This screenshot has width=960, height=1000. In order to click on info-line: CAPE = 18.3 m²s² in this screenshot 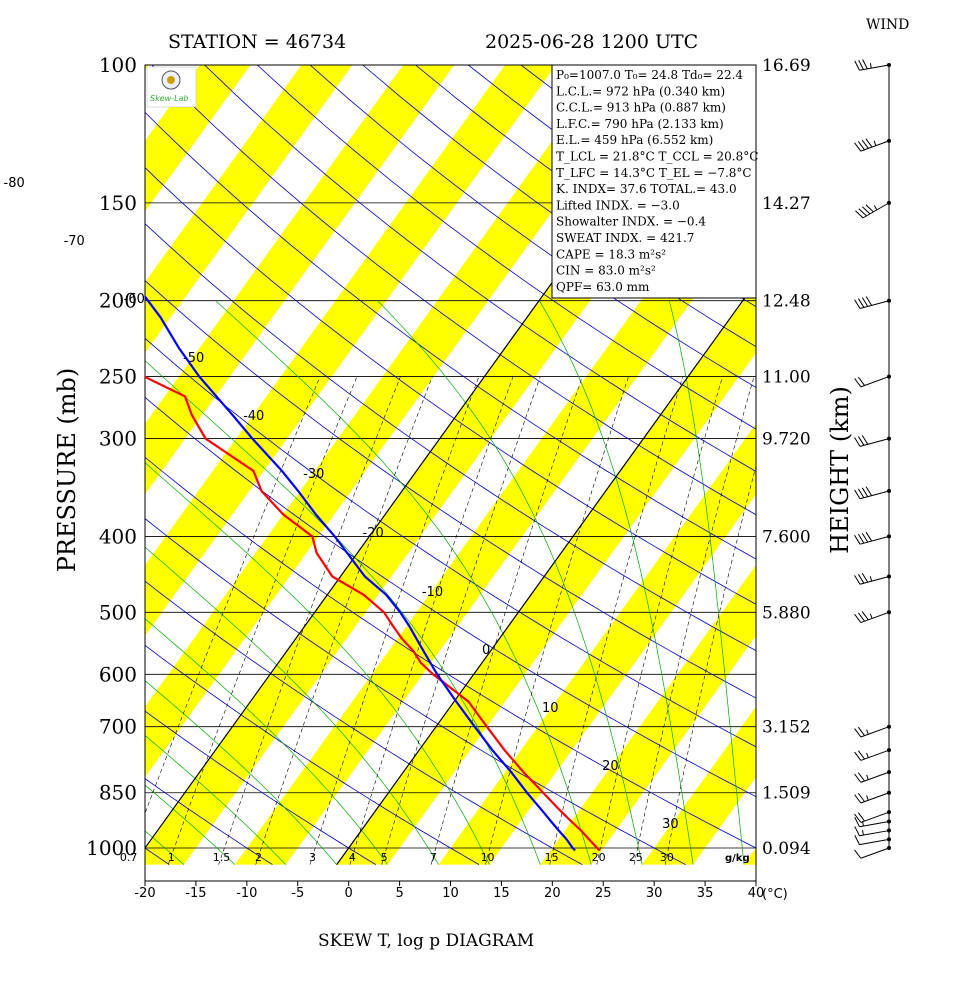, I will do `click(611, 254)`.